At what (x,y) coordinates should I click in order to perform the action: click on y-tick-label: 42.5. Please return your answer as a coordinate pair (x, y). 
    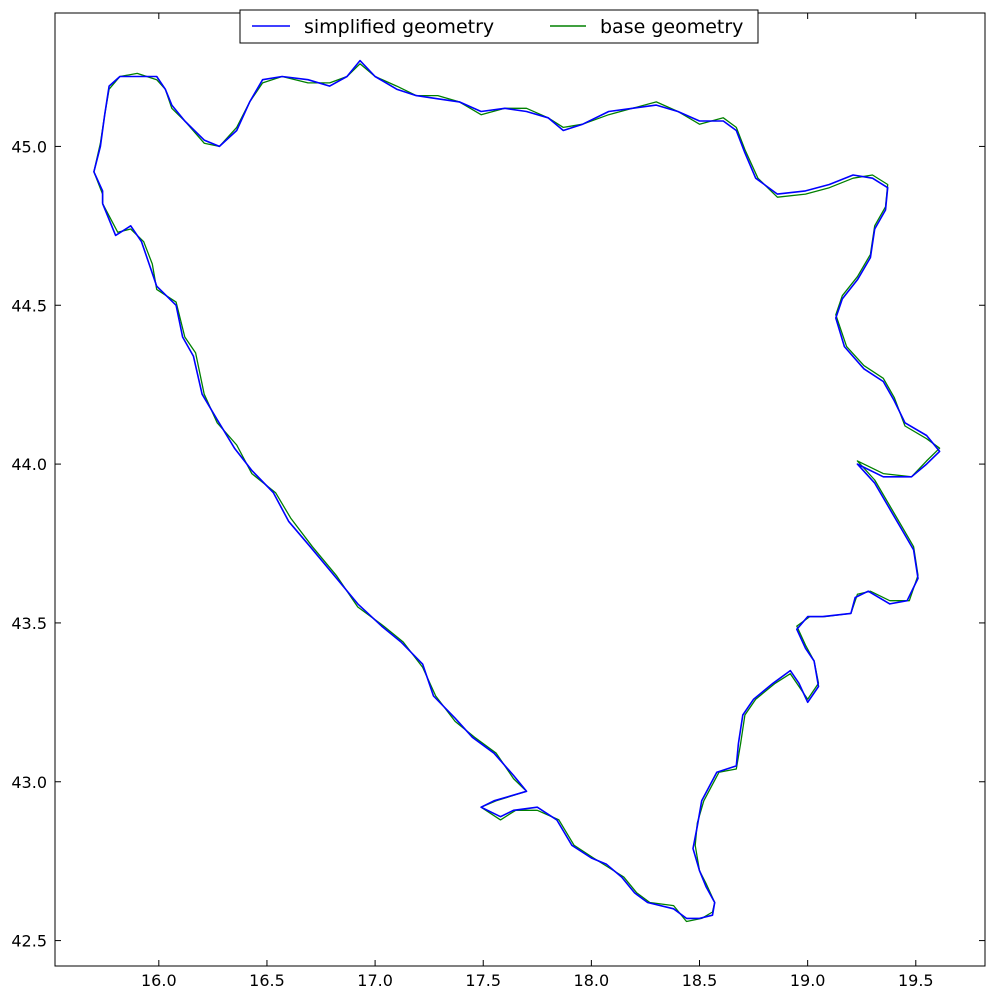
    Looking at the image, I should click on (29, 941).